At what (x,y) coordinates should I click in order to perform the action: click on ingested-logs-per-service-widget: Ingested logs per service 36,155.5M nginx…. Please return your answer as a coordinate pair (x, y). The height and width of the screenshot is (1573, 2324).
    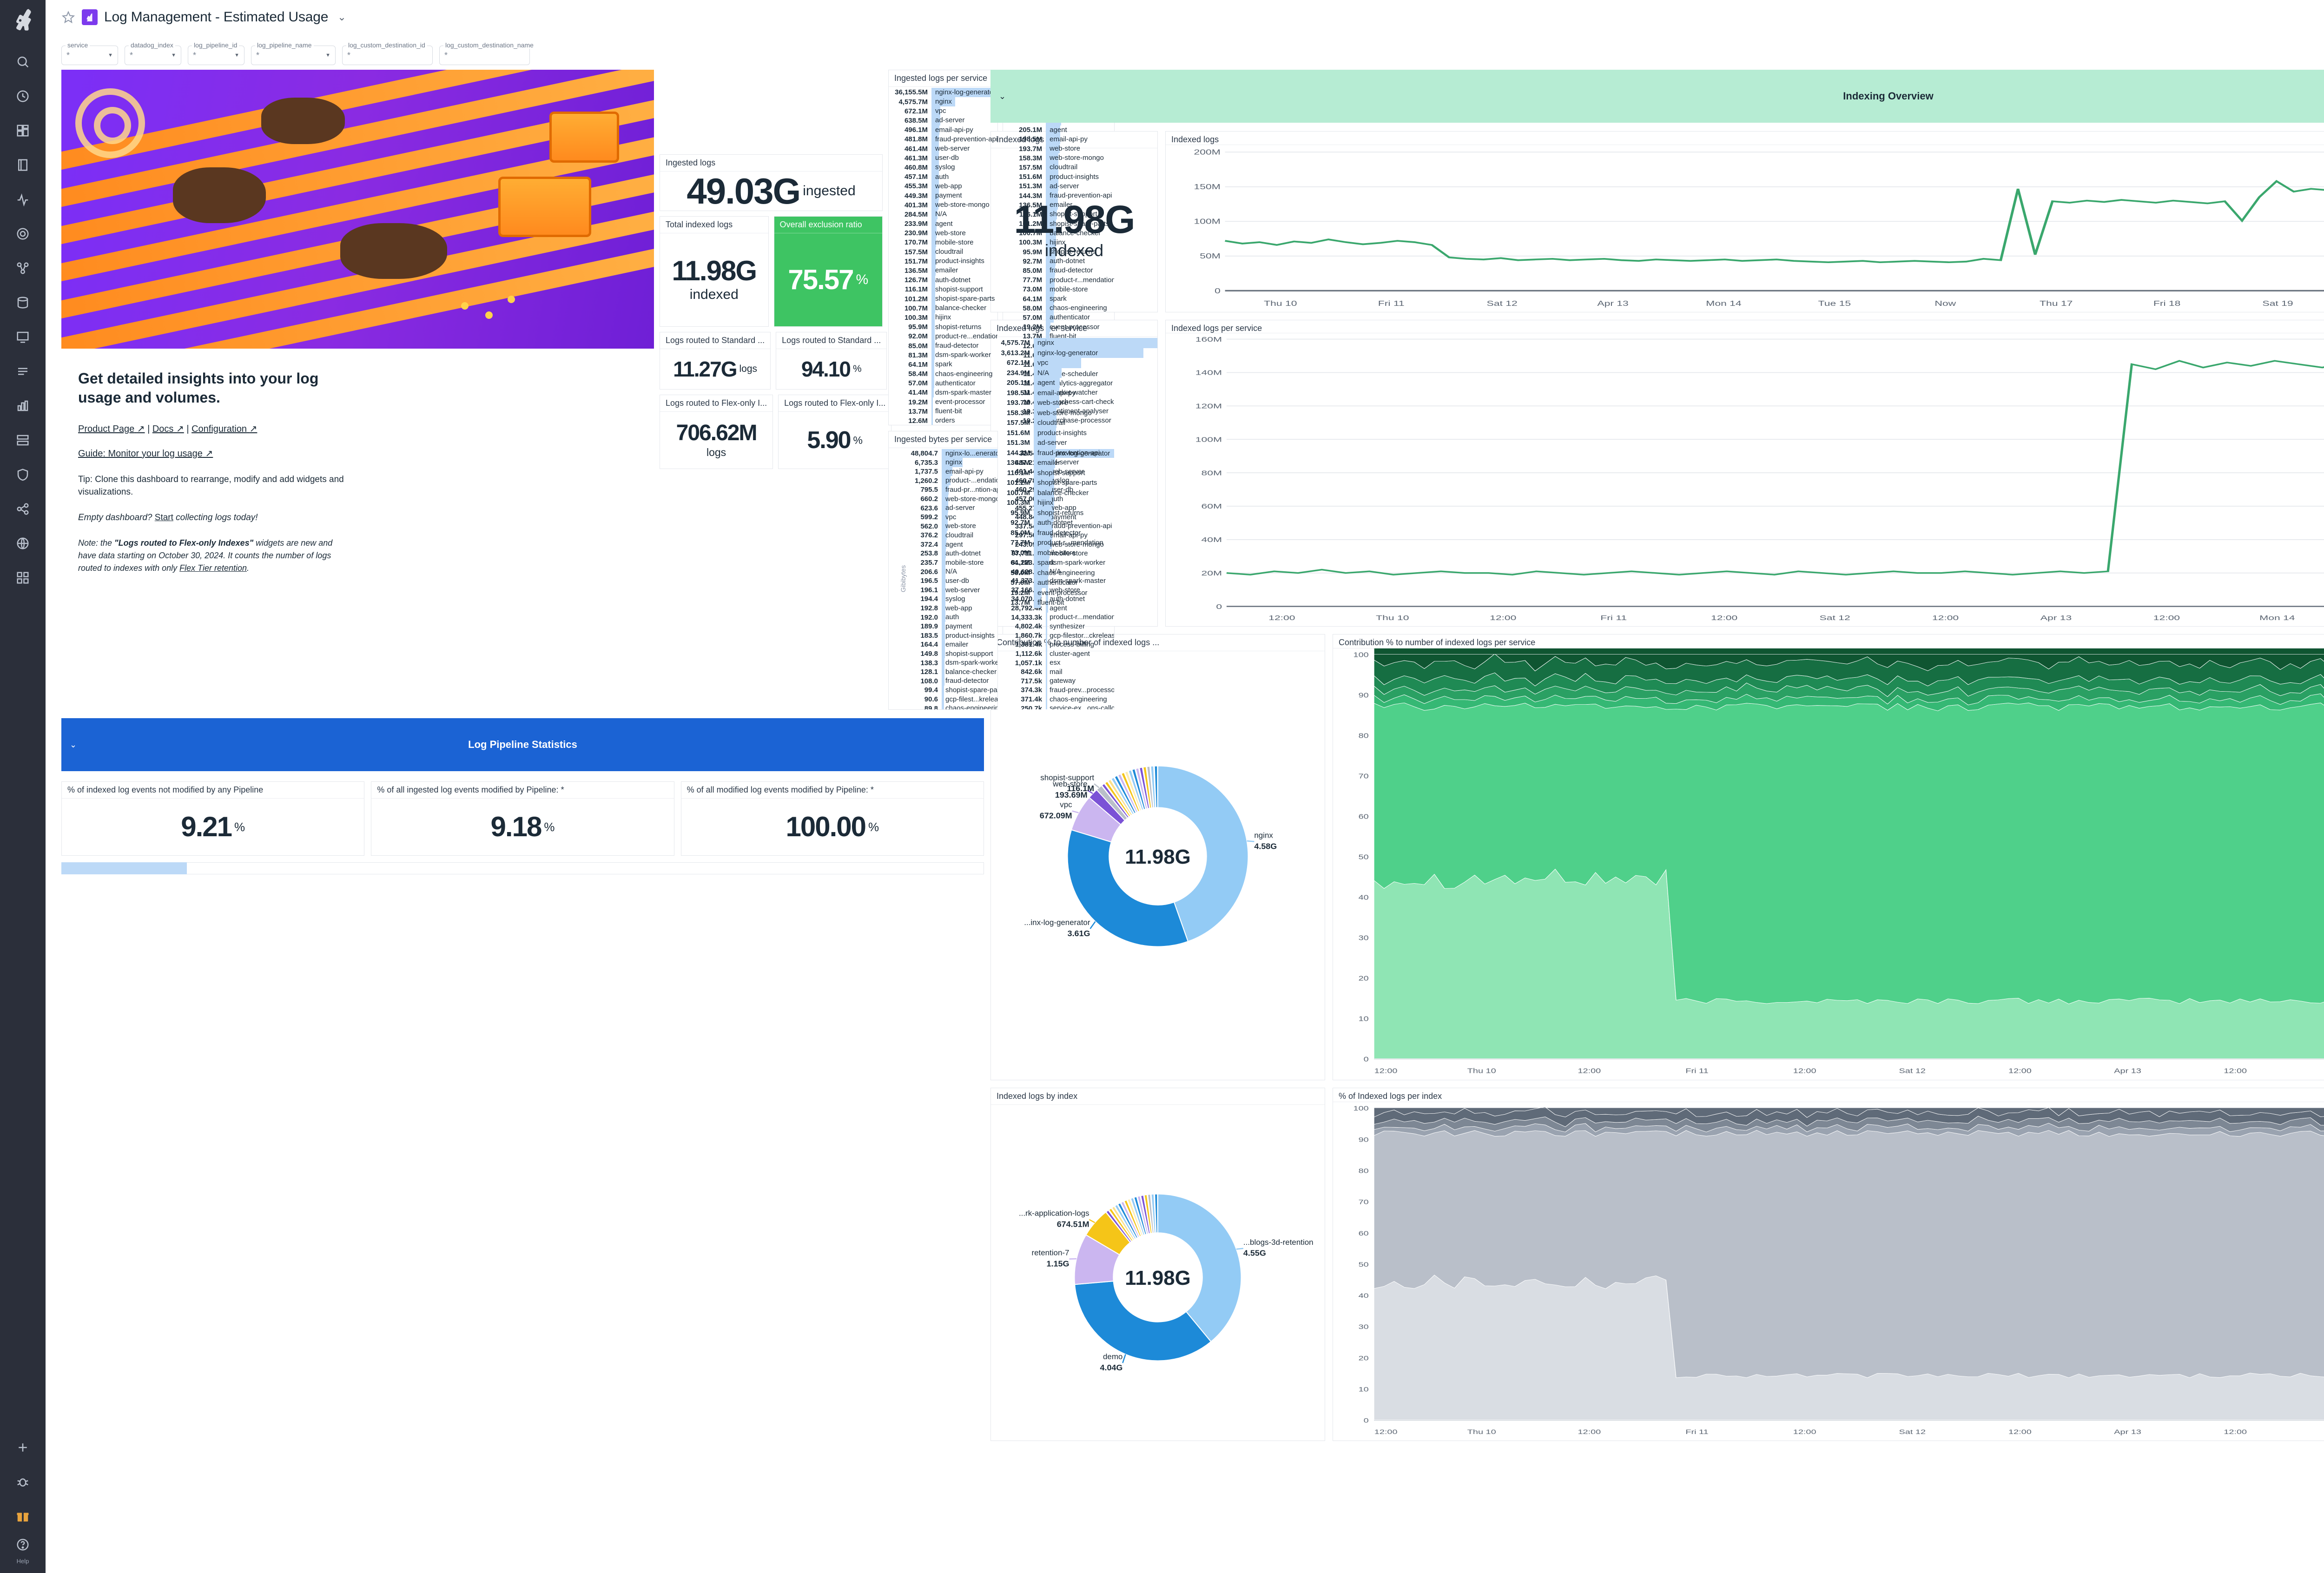
    Looking at the image, I should click on (943, 248).